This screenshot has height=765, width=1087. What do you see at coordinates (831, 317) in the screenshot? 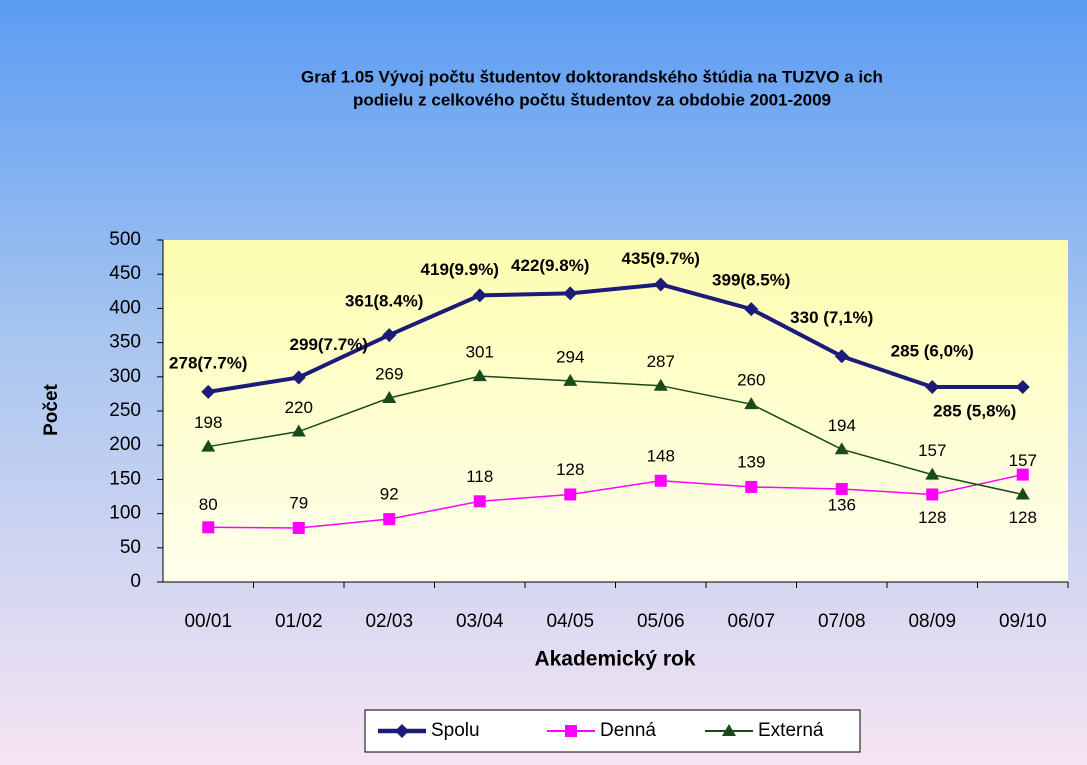
I see `data-label: 330 (7,1%)` at bounding box center [831, 317].